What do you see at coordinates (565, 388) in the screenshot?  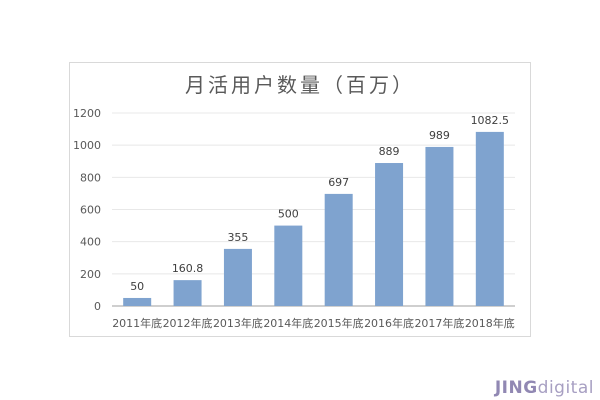 I see `logo-part2: digital` at bounding box center [565, 388].